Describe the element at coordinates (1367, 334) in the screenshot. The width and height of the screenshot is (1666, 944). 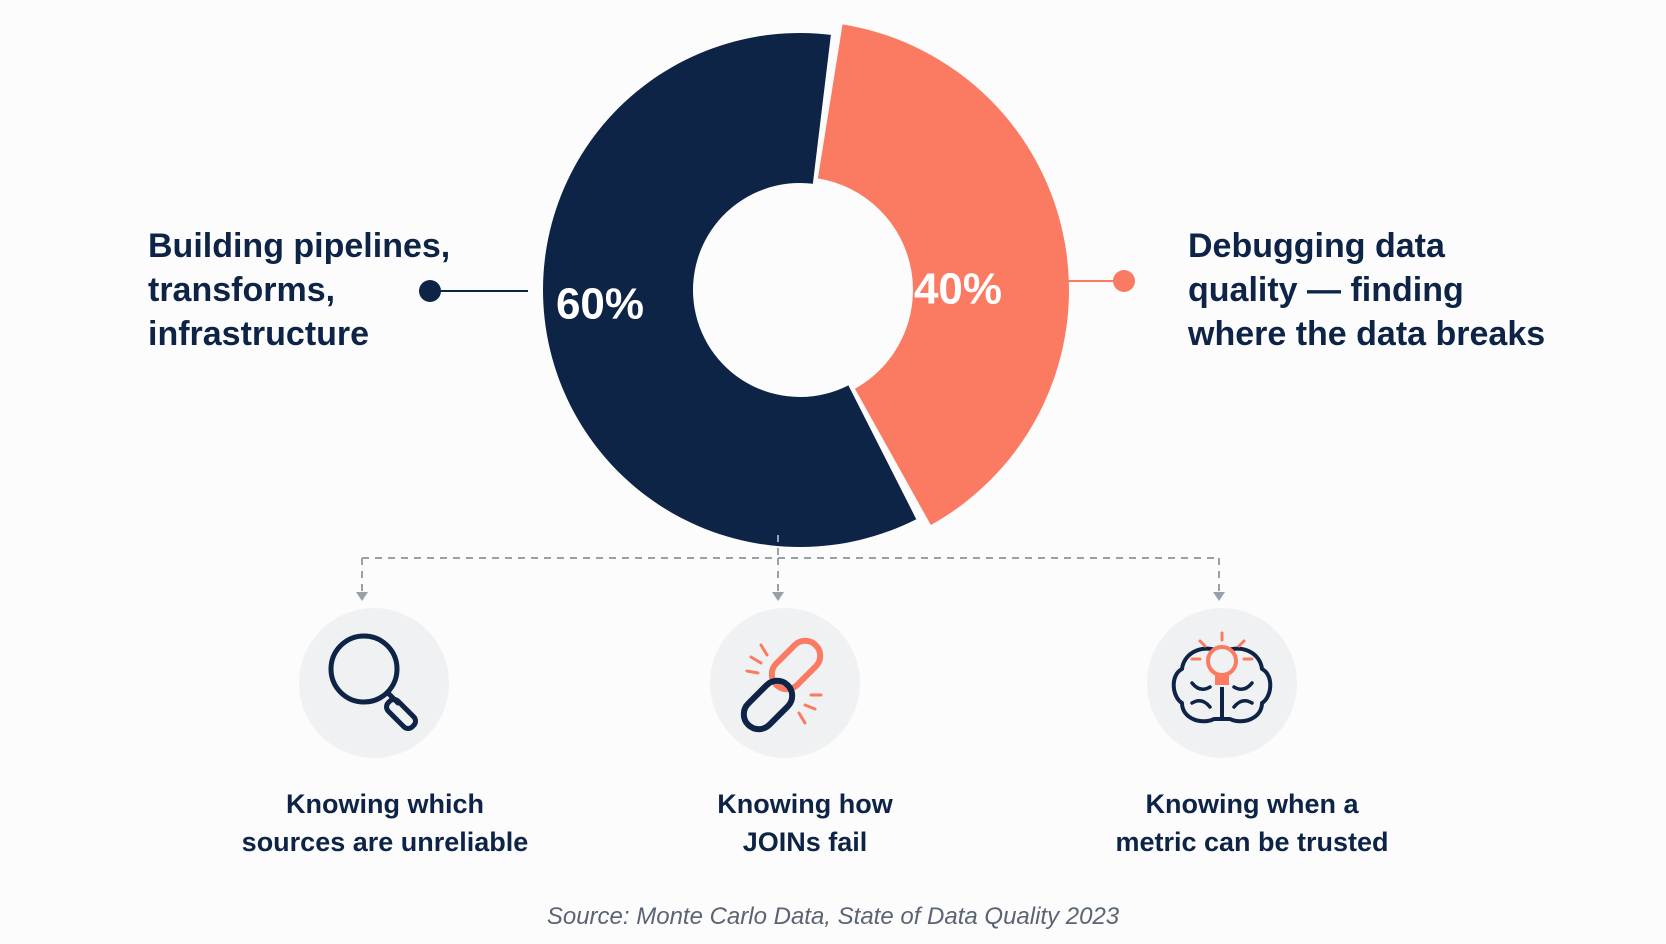
I see `slice-label-line: where the data breaks` at that location.